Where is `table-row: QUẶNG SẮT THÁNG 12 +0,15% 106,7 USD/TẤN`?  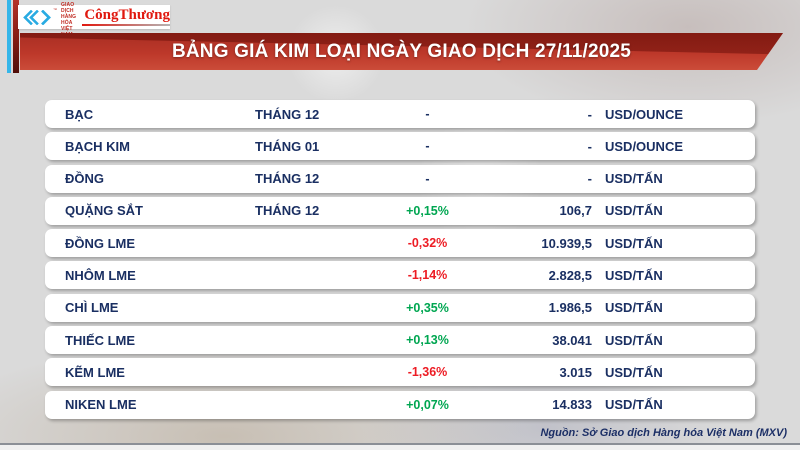
table-row: QUẶNG SẮT THÁNG 12 +0,15% 106,7 USD/TẤN is located at coordinates (400, 210).